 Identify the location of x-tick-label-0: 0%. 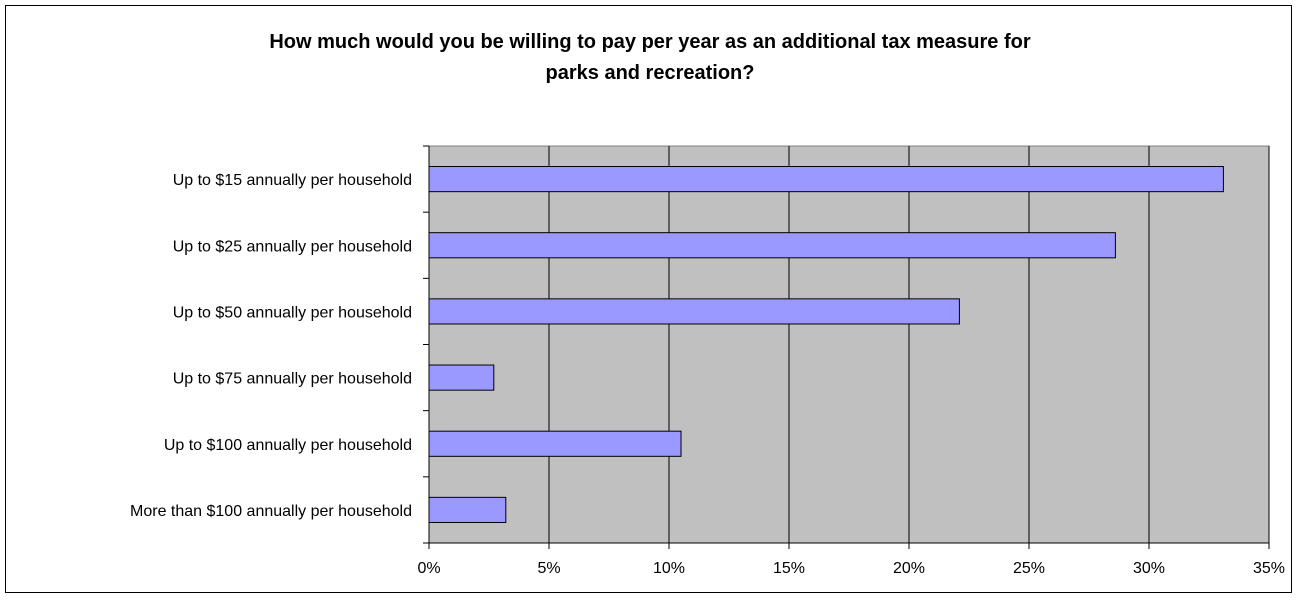
(428, 568).